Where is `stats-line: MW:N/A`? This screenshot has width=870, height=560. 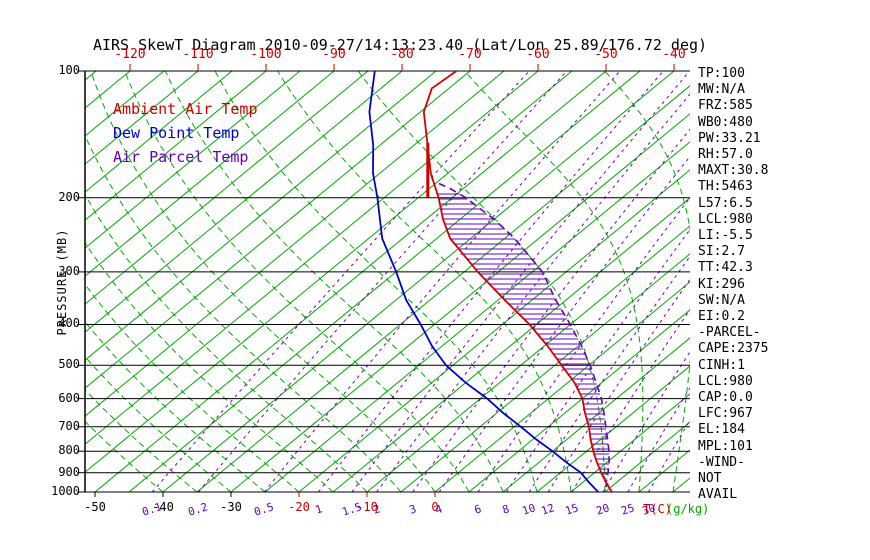
stats-line: MW:N/A is located at coordinates (721, 90).